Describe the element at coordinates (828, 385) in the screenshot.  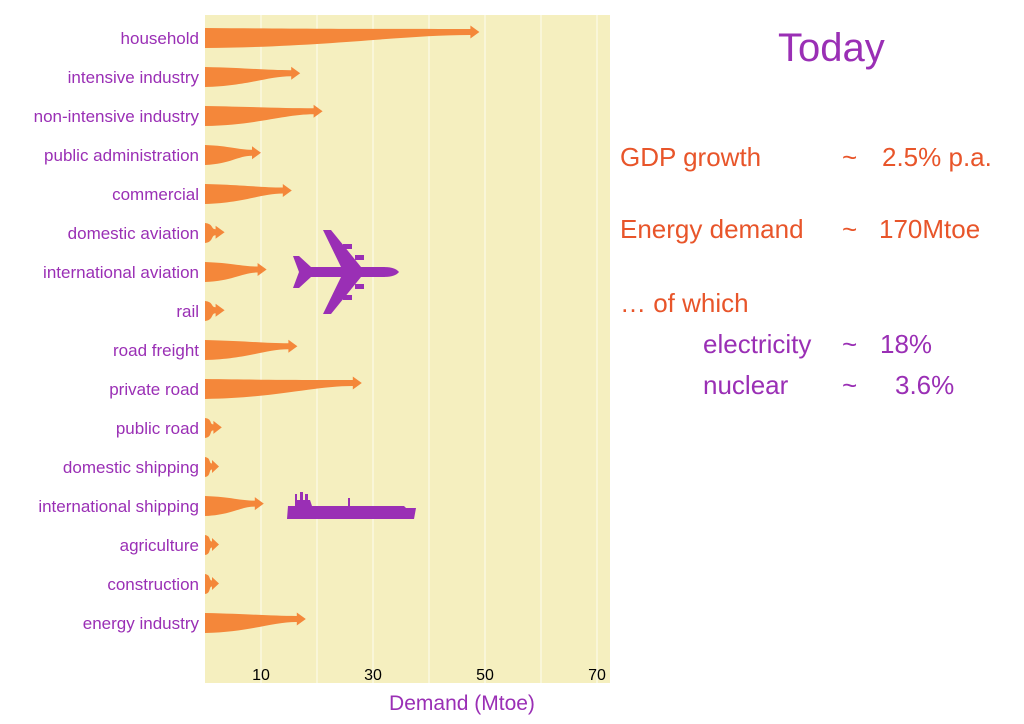
I see `nuclear-row: nuclear ~3.6%` at that location.